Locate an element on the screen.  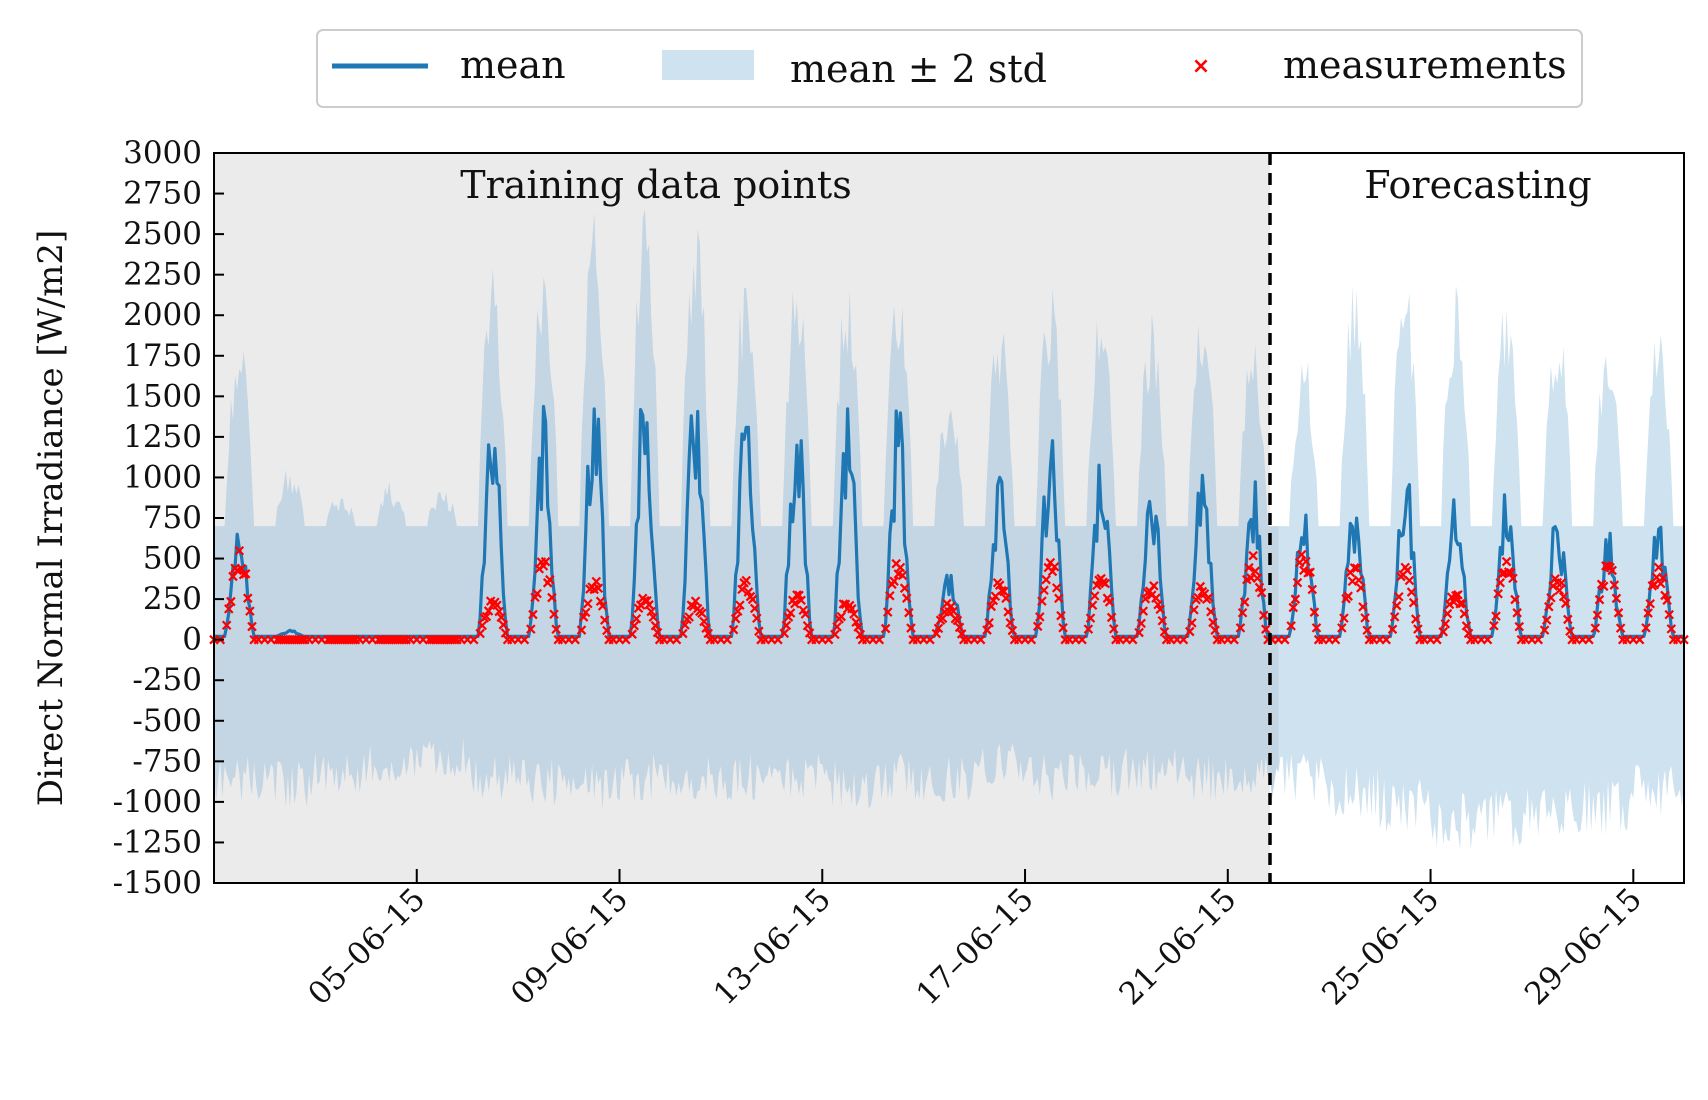
legend-mean-label: mean is located at coordinates (513, 65).